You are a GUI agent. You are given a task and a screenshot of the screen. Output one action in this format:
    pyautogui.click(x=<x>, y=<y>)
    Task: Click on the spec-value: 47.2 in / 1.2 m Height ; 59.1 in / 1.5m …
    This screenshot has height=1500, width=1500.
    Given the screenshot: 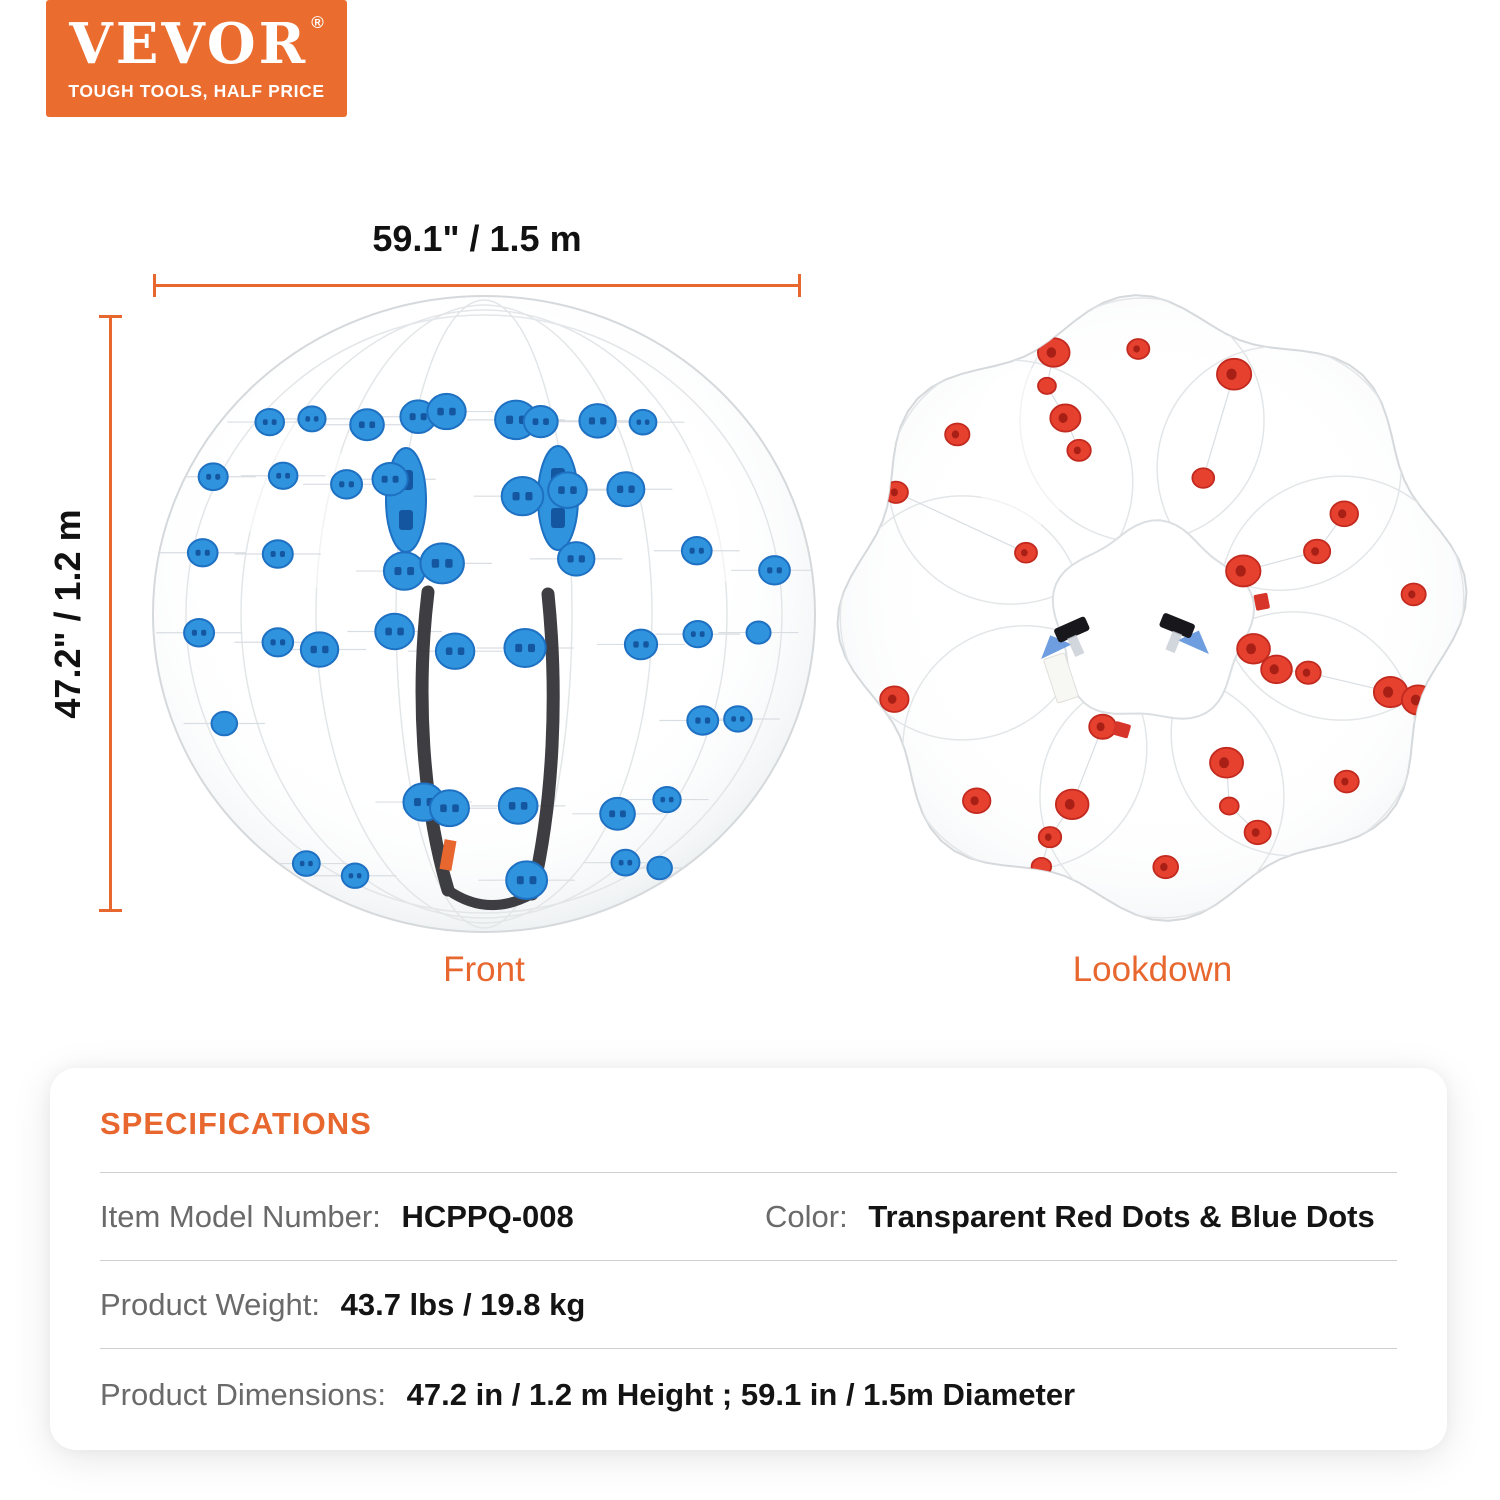 What is the action you would take?
    pyautogui.click(x=741, y=1394)
    